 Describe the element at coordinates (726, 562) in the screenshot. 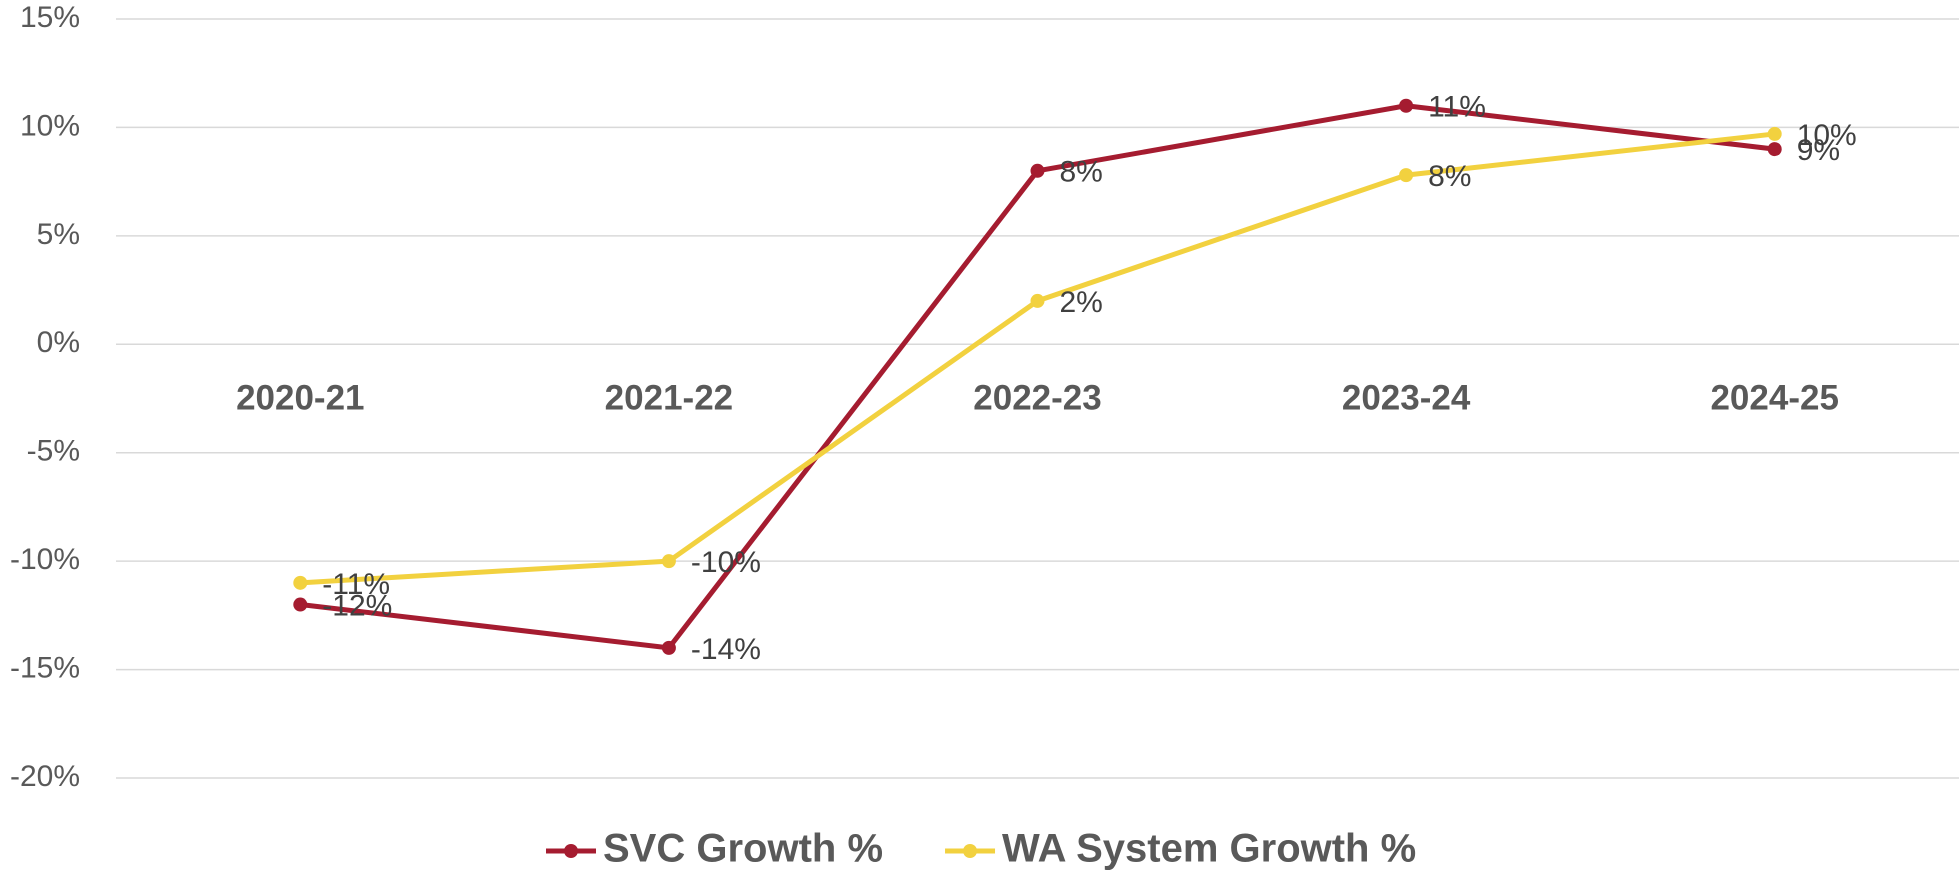

I see `data-label: -10%` at that location.